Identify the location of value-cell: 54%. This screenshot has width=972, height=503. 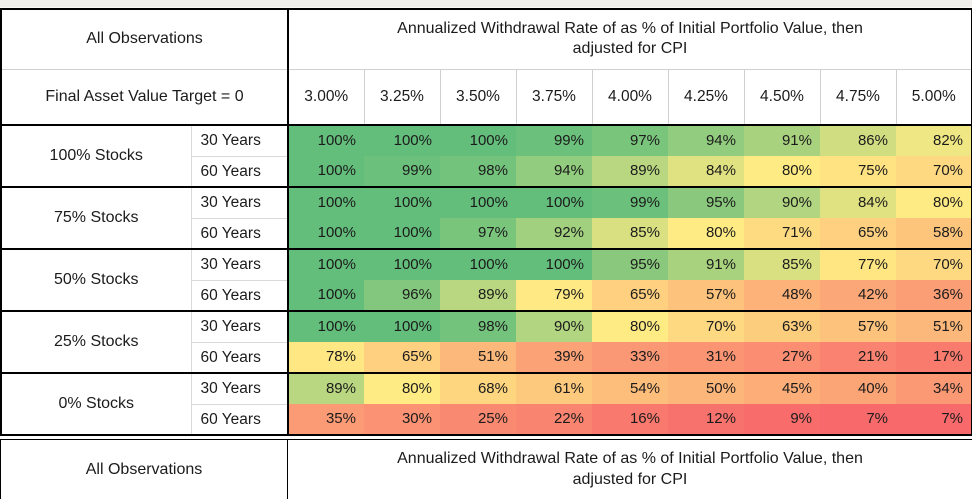
(630, 388).